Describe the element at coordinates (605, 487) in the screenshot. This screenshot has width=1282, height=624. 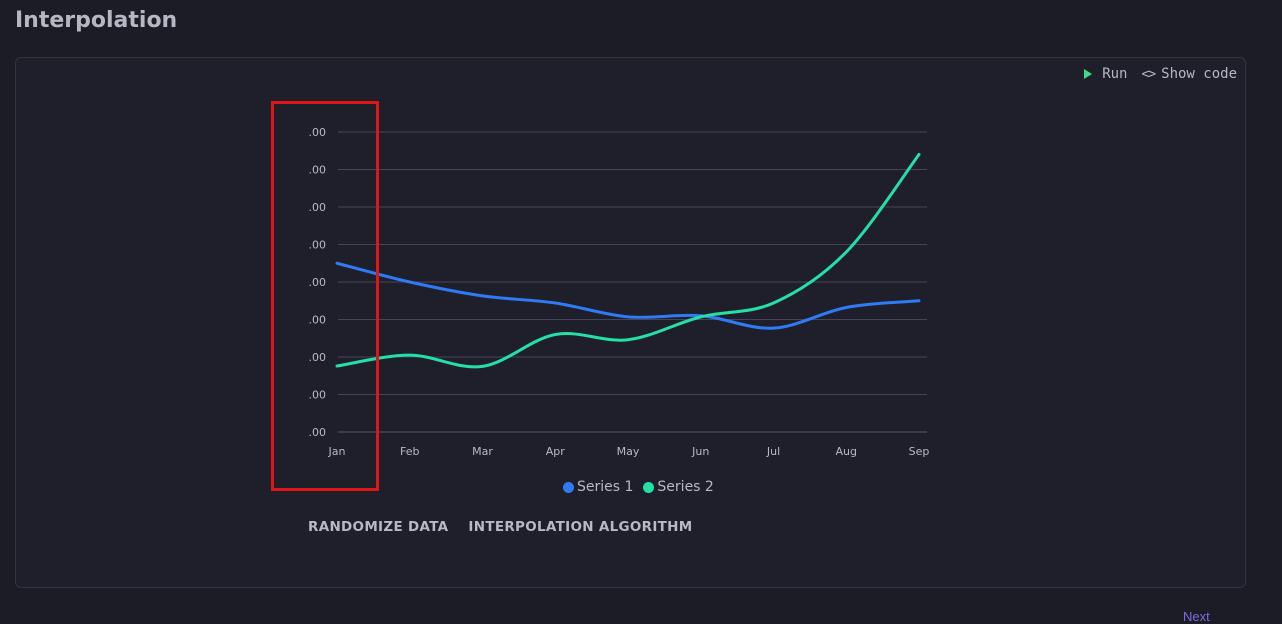
I see `legend-label-series-1: Series 1` at that location.